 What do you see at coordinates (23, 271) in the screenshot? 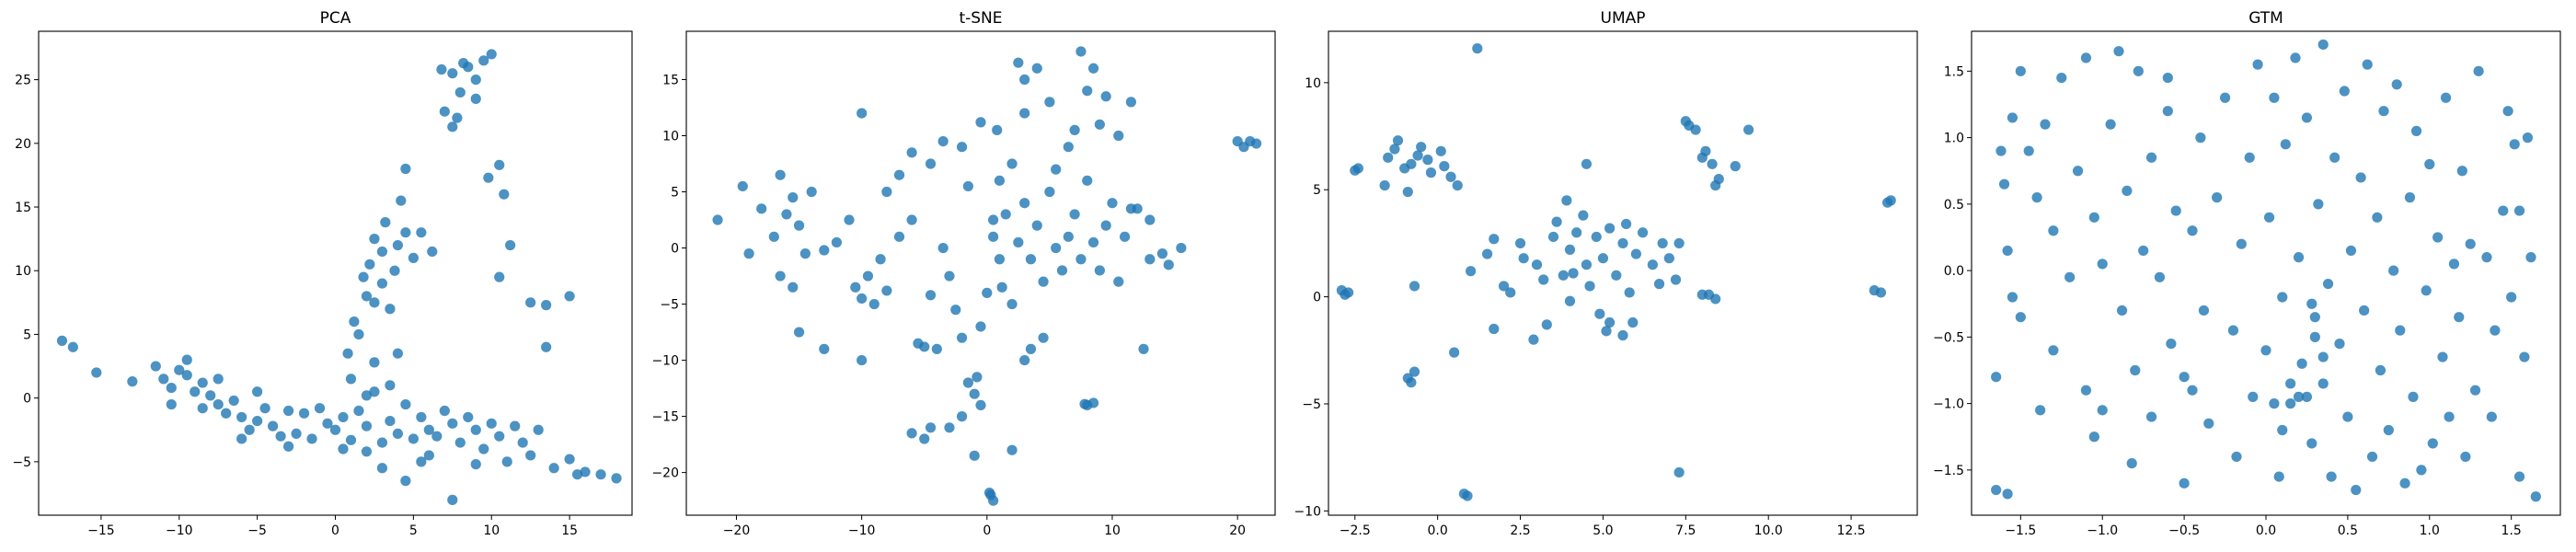
I see `pca-ytick-label: 10` at bounding box center [23, 271].